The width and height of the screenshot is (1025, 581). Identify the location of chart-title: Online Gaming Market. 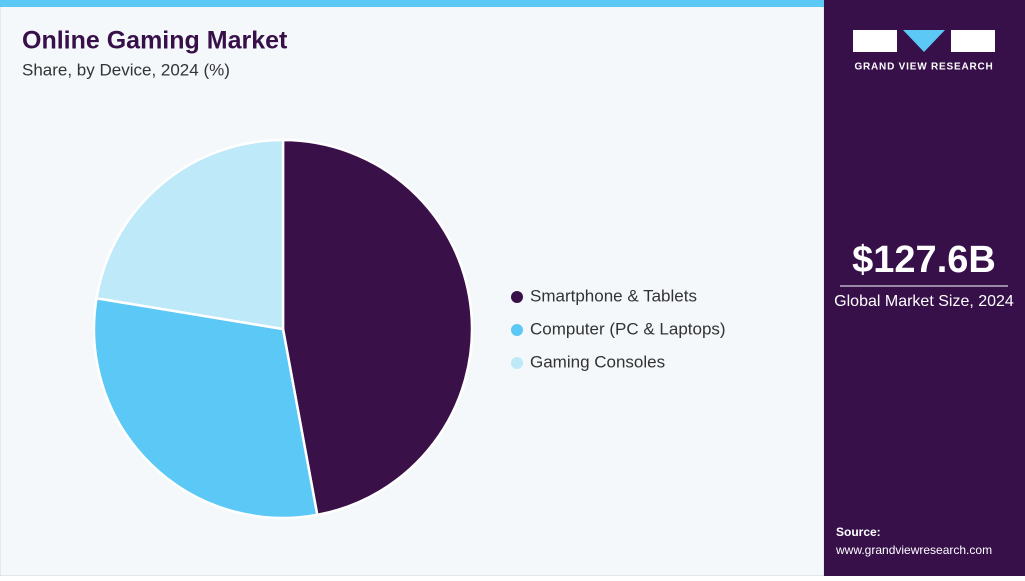
(155, 41).